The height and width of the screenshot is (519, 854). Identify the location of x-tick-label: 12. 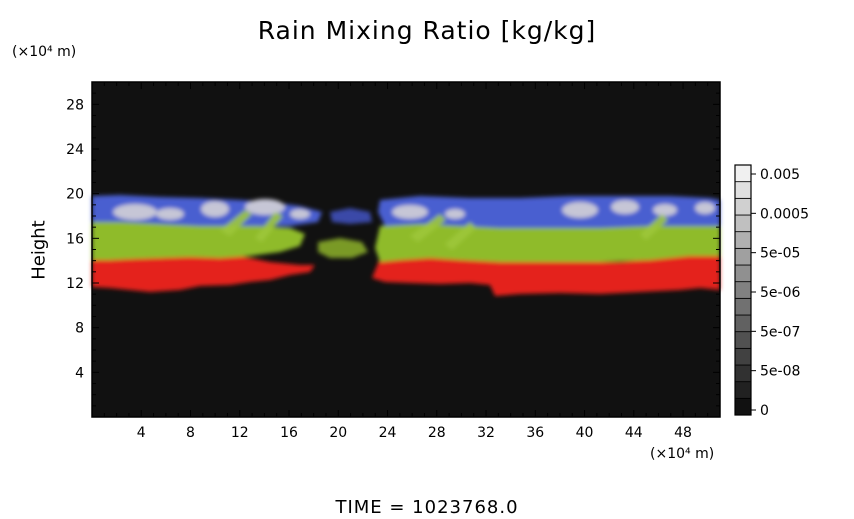
(240, 433).